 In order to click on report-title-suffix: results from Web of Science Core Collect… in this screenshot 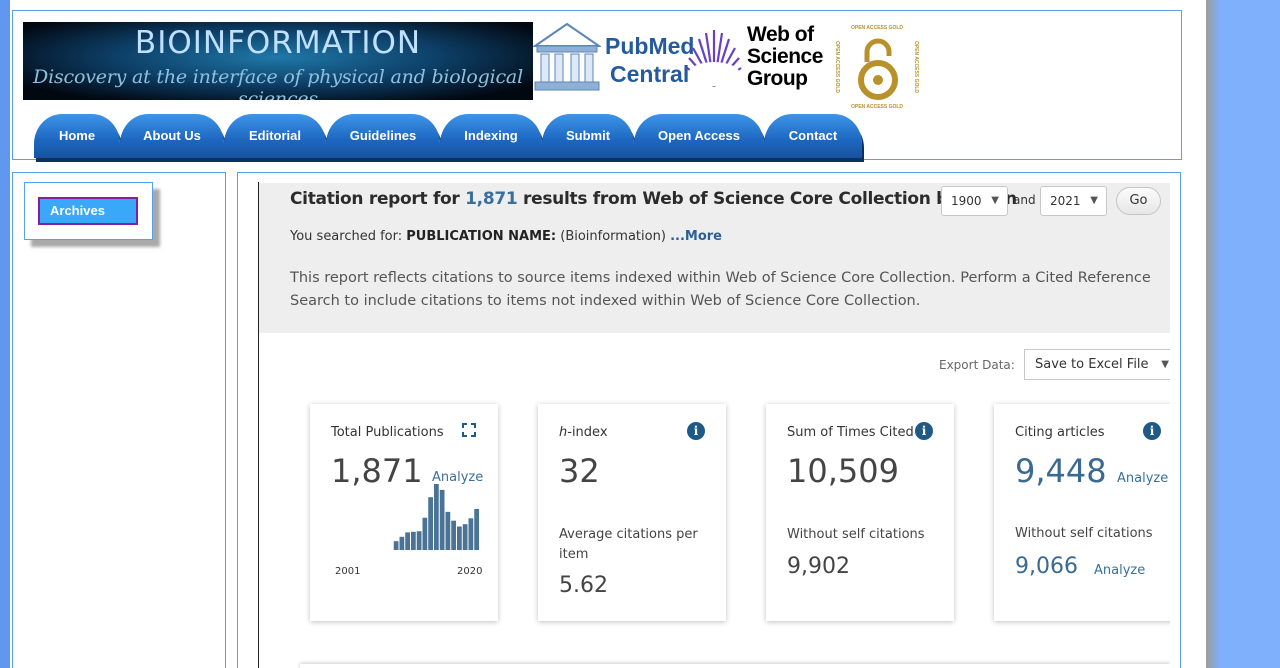, I will do `click(770, 199)`.